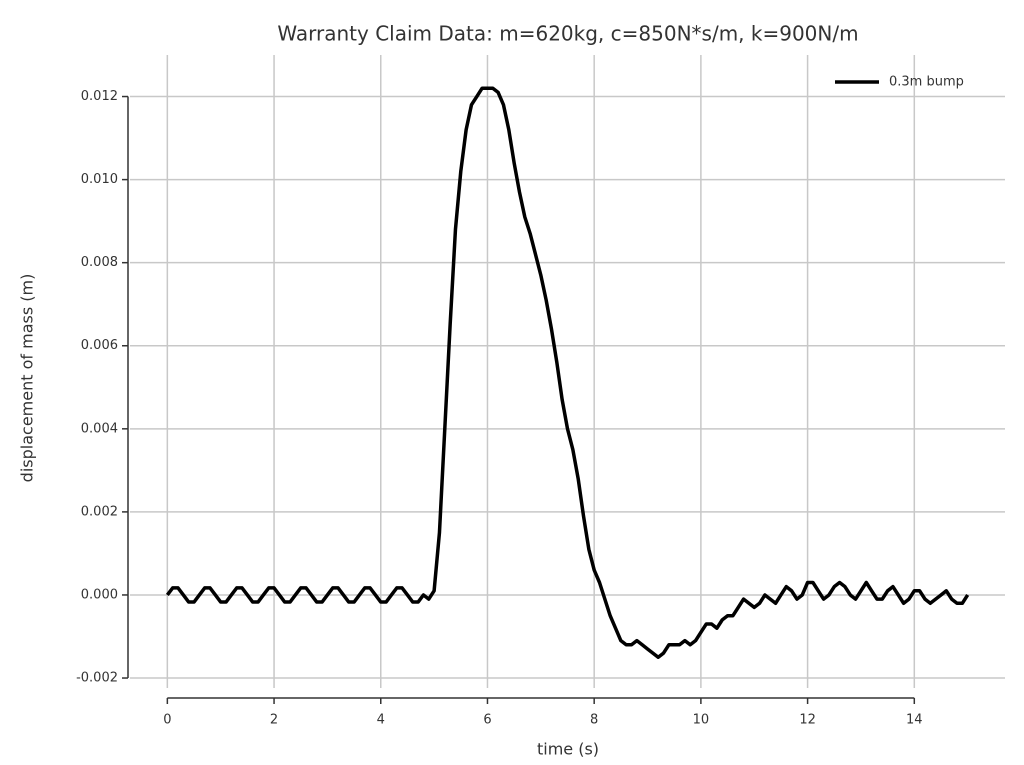 This screenshot has width=1024, height=765. I want to click on y-tick-label: 0.004, so click(99, 428).